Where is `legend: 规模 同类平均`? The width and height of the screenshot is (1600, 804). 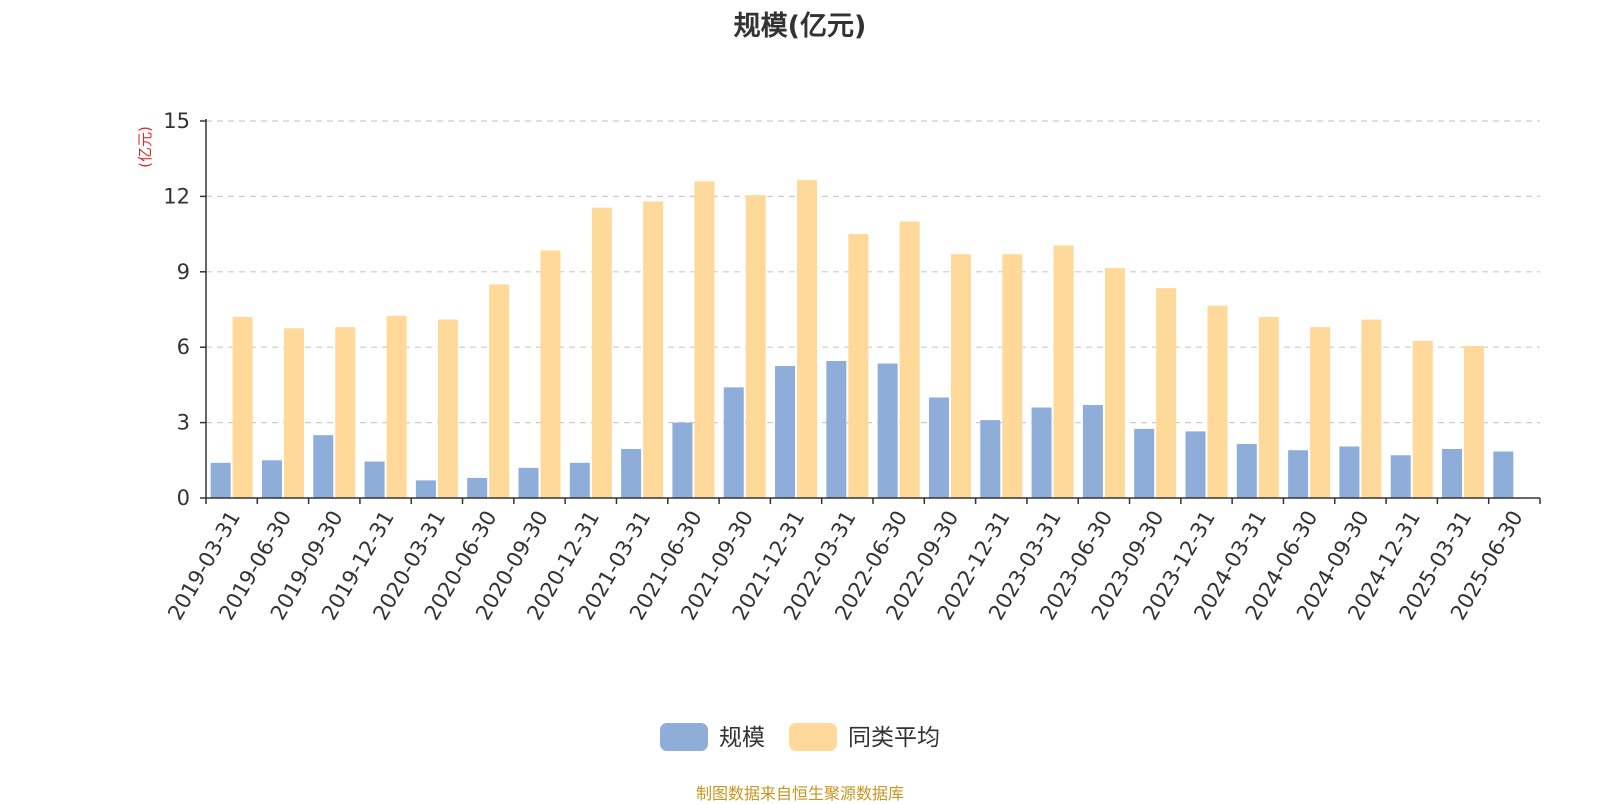
legend: 规模 同类平均 is located at coordinates (800, 737).